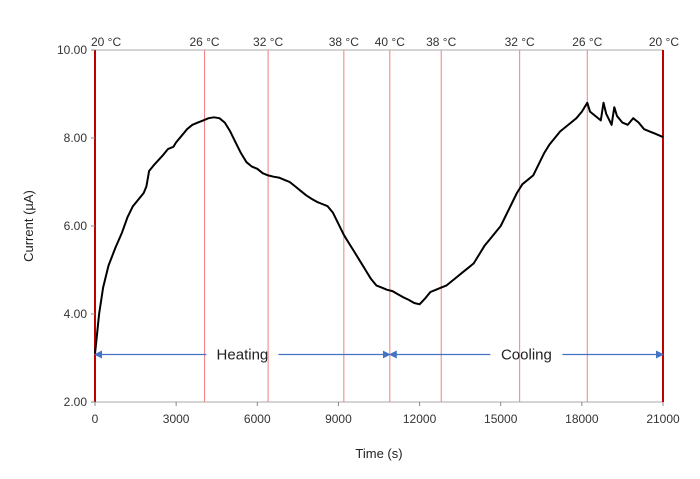 Image resolution: width=700 pixels, height=479 pixels. Describe the element at coordinates (526, 354) in the screenshot. I see `phase-label: Cooling` at that location.